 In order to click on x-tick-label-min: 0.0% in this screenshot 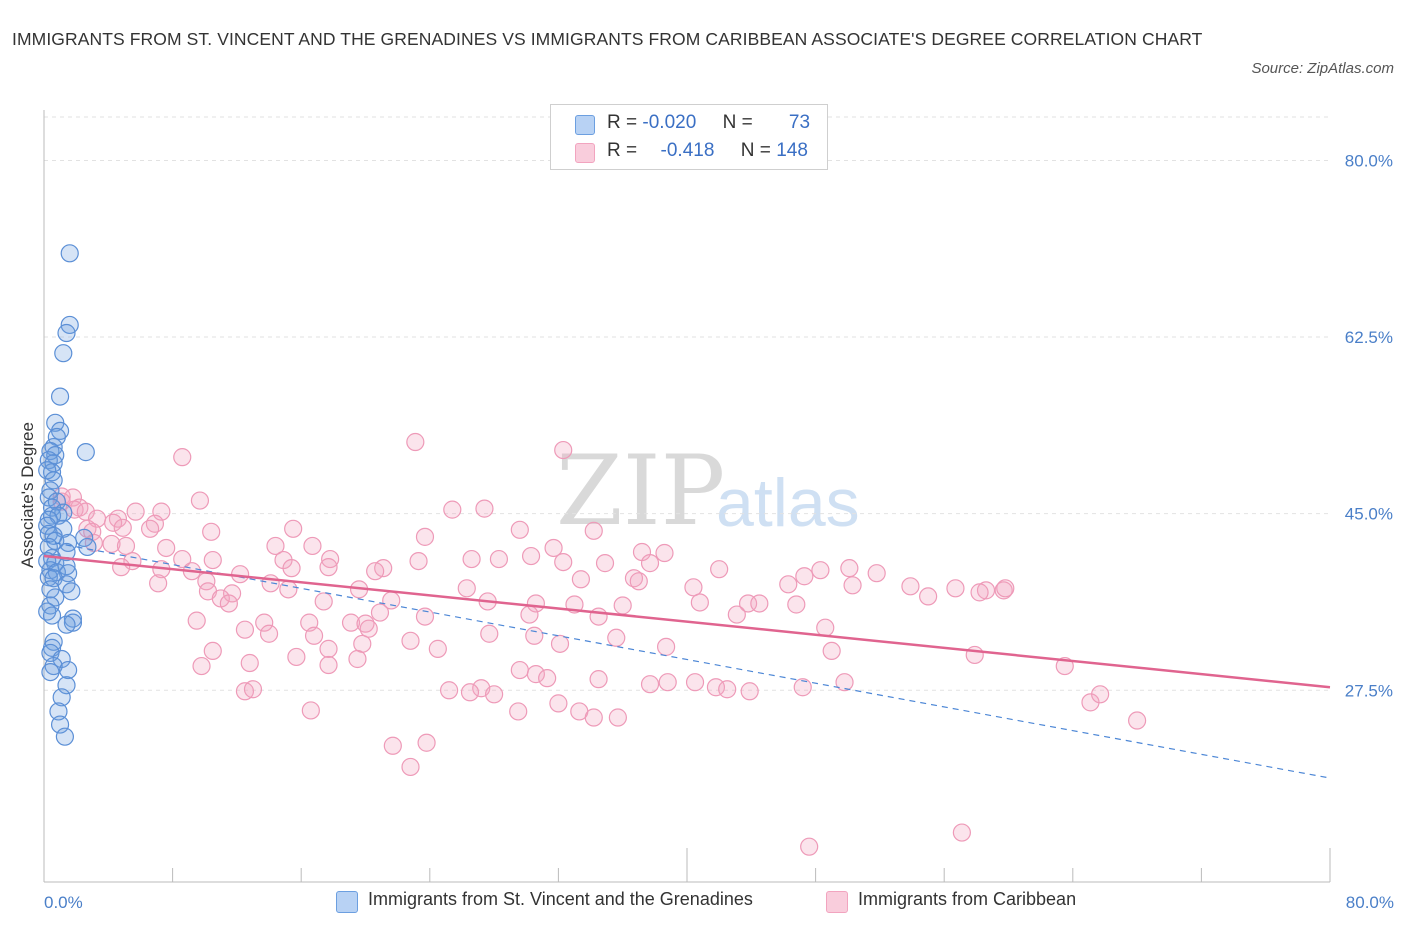, I will do `click(63, 902)`.